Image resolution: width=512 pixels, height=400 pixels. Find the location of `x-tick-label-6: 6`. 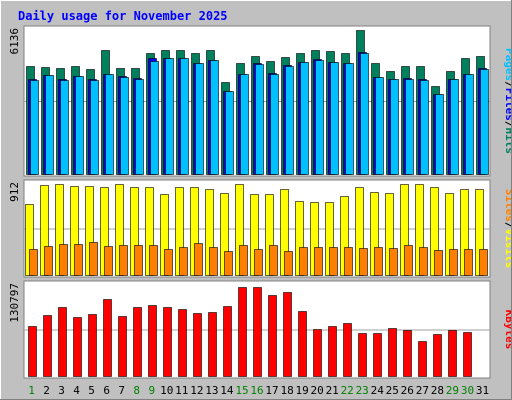

x-tick-label-6: 6 is located at coordinates (106, 390).